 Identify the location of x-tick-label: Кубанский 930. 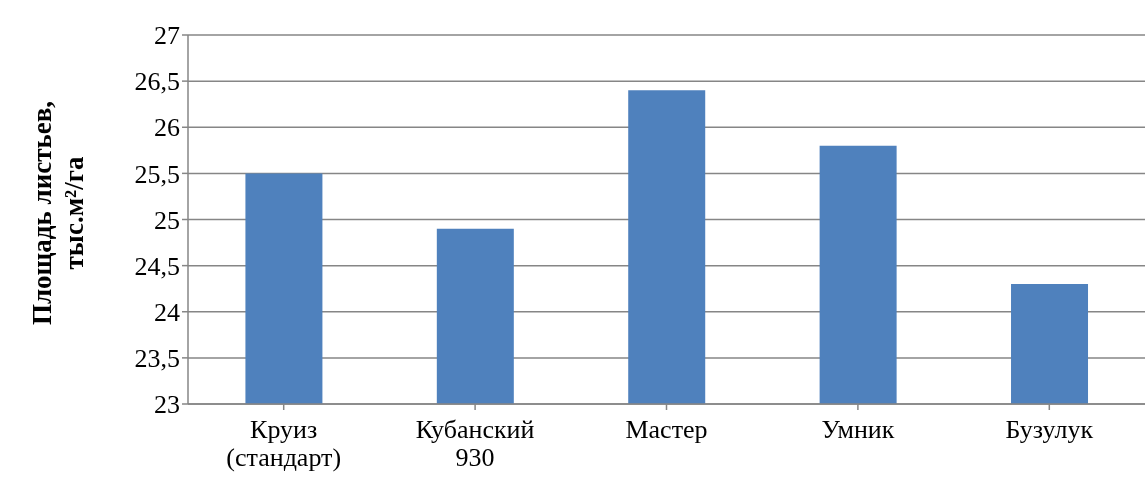
(475, 443).